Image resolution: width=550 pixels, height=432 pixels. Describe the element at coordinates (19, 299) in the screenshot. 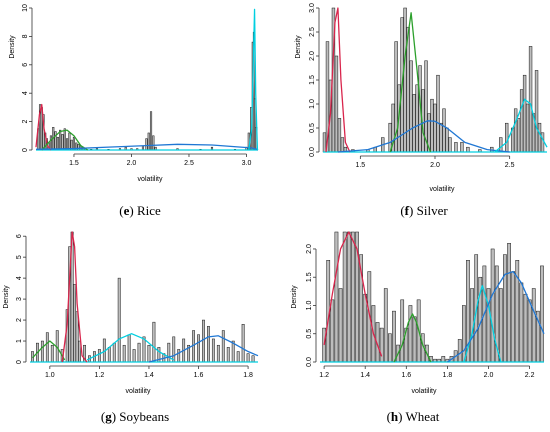

I see `y-tick-label: 3` at that location.